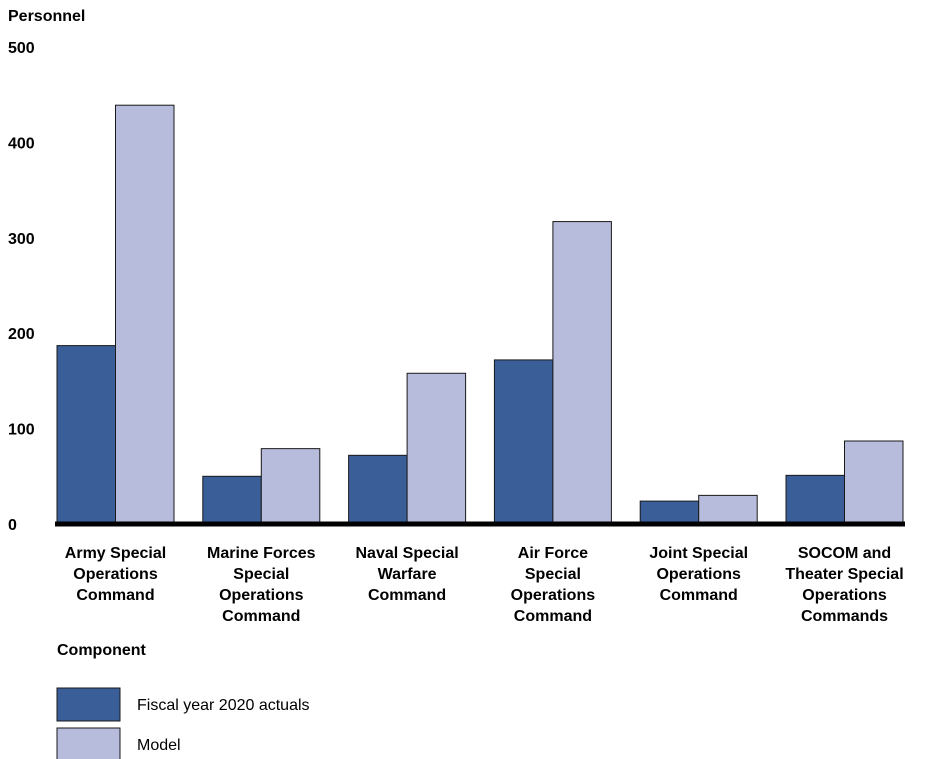  What do you see at coordinates (261, 553) in the screenshot?
I see `category-label-line: Marine Forces` at bounding box center [261, 553].